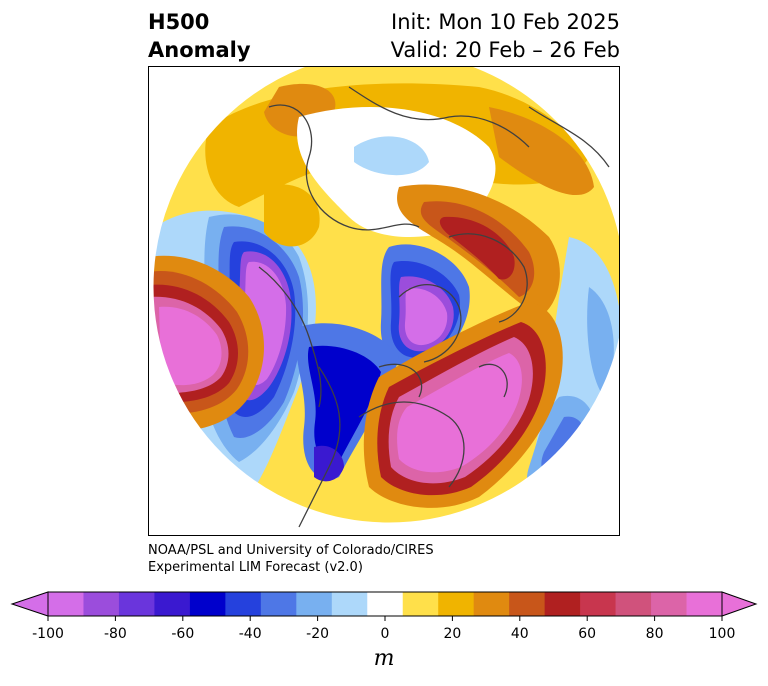 The width and height of the screenshot is (768, 686). What do you see at coordinates (587, 634) in the screenshot?
I see `colorbar-tick-label: 60` at bounding box center [587, 634].